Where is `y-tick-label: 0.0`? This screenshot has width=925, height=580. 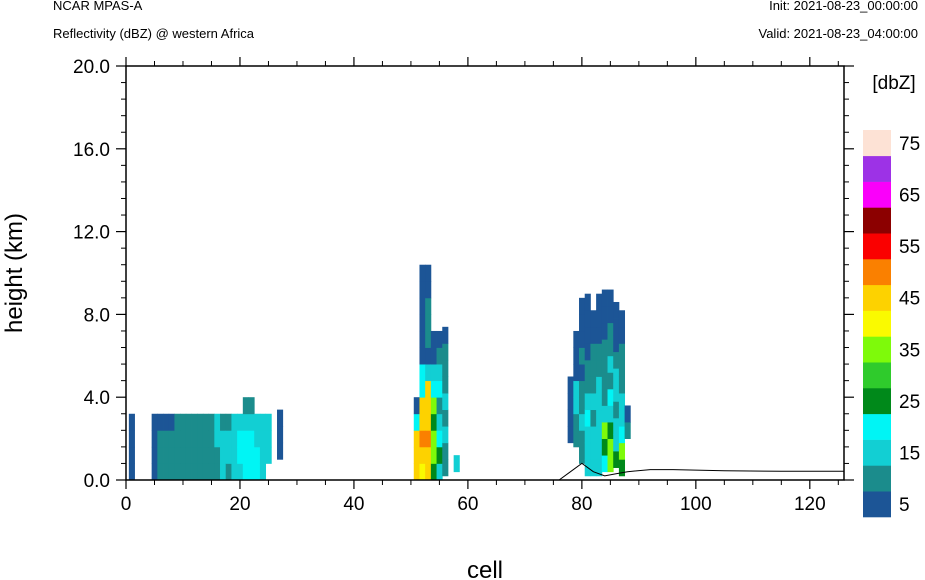 y-tick-label: 0.0 is located at coordinates (97, 481).